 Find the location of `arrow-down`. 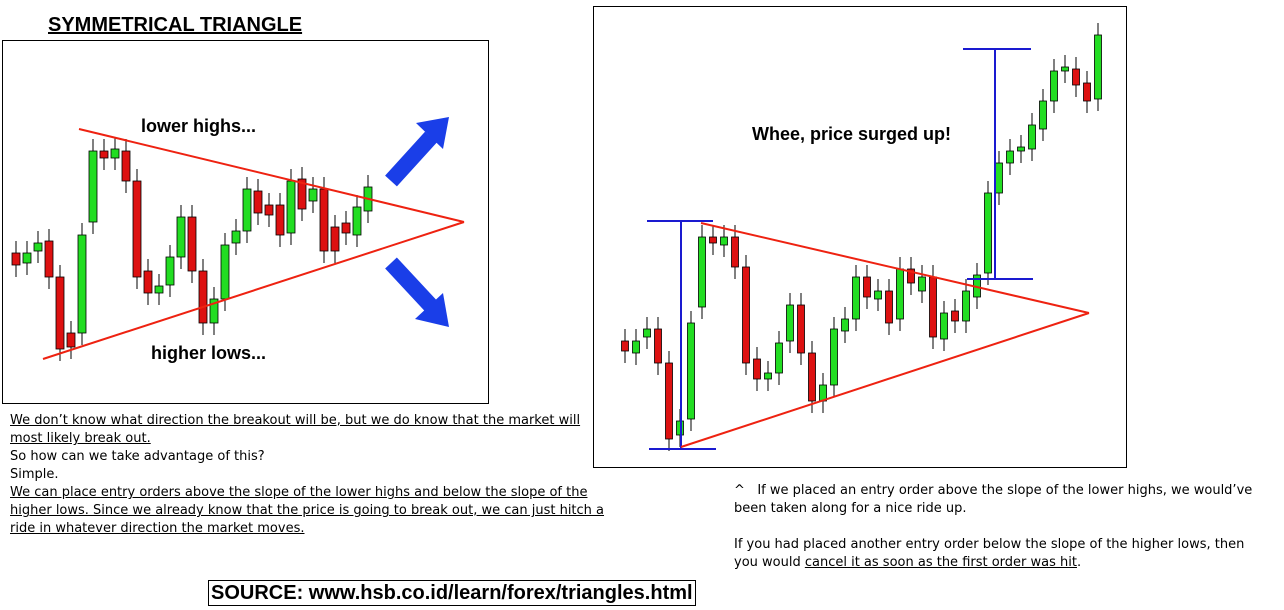

arrow-down is located at coordinates (417, 292).